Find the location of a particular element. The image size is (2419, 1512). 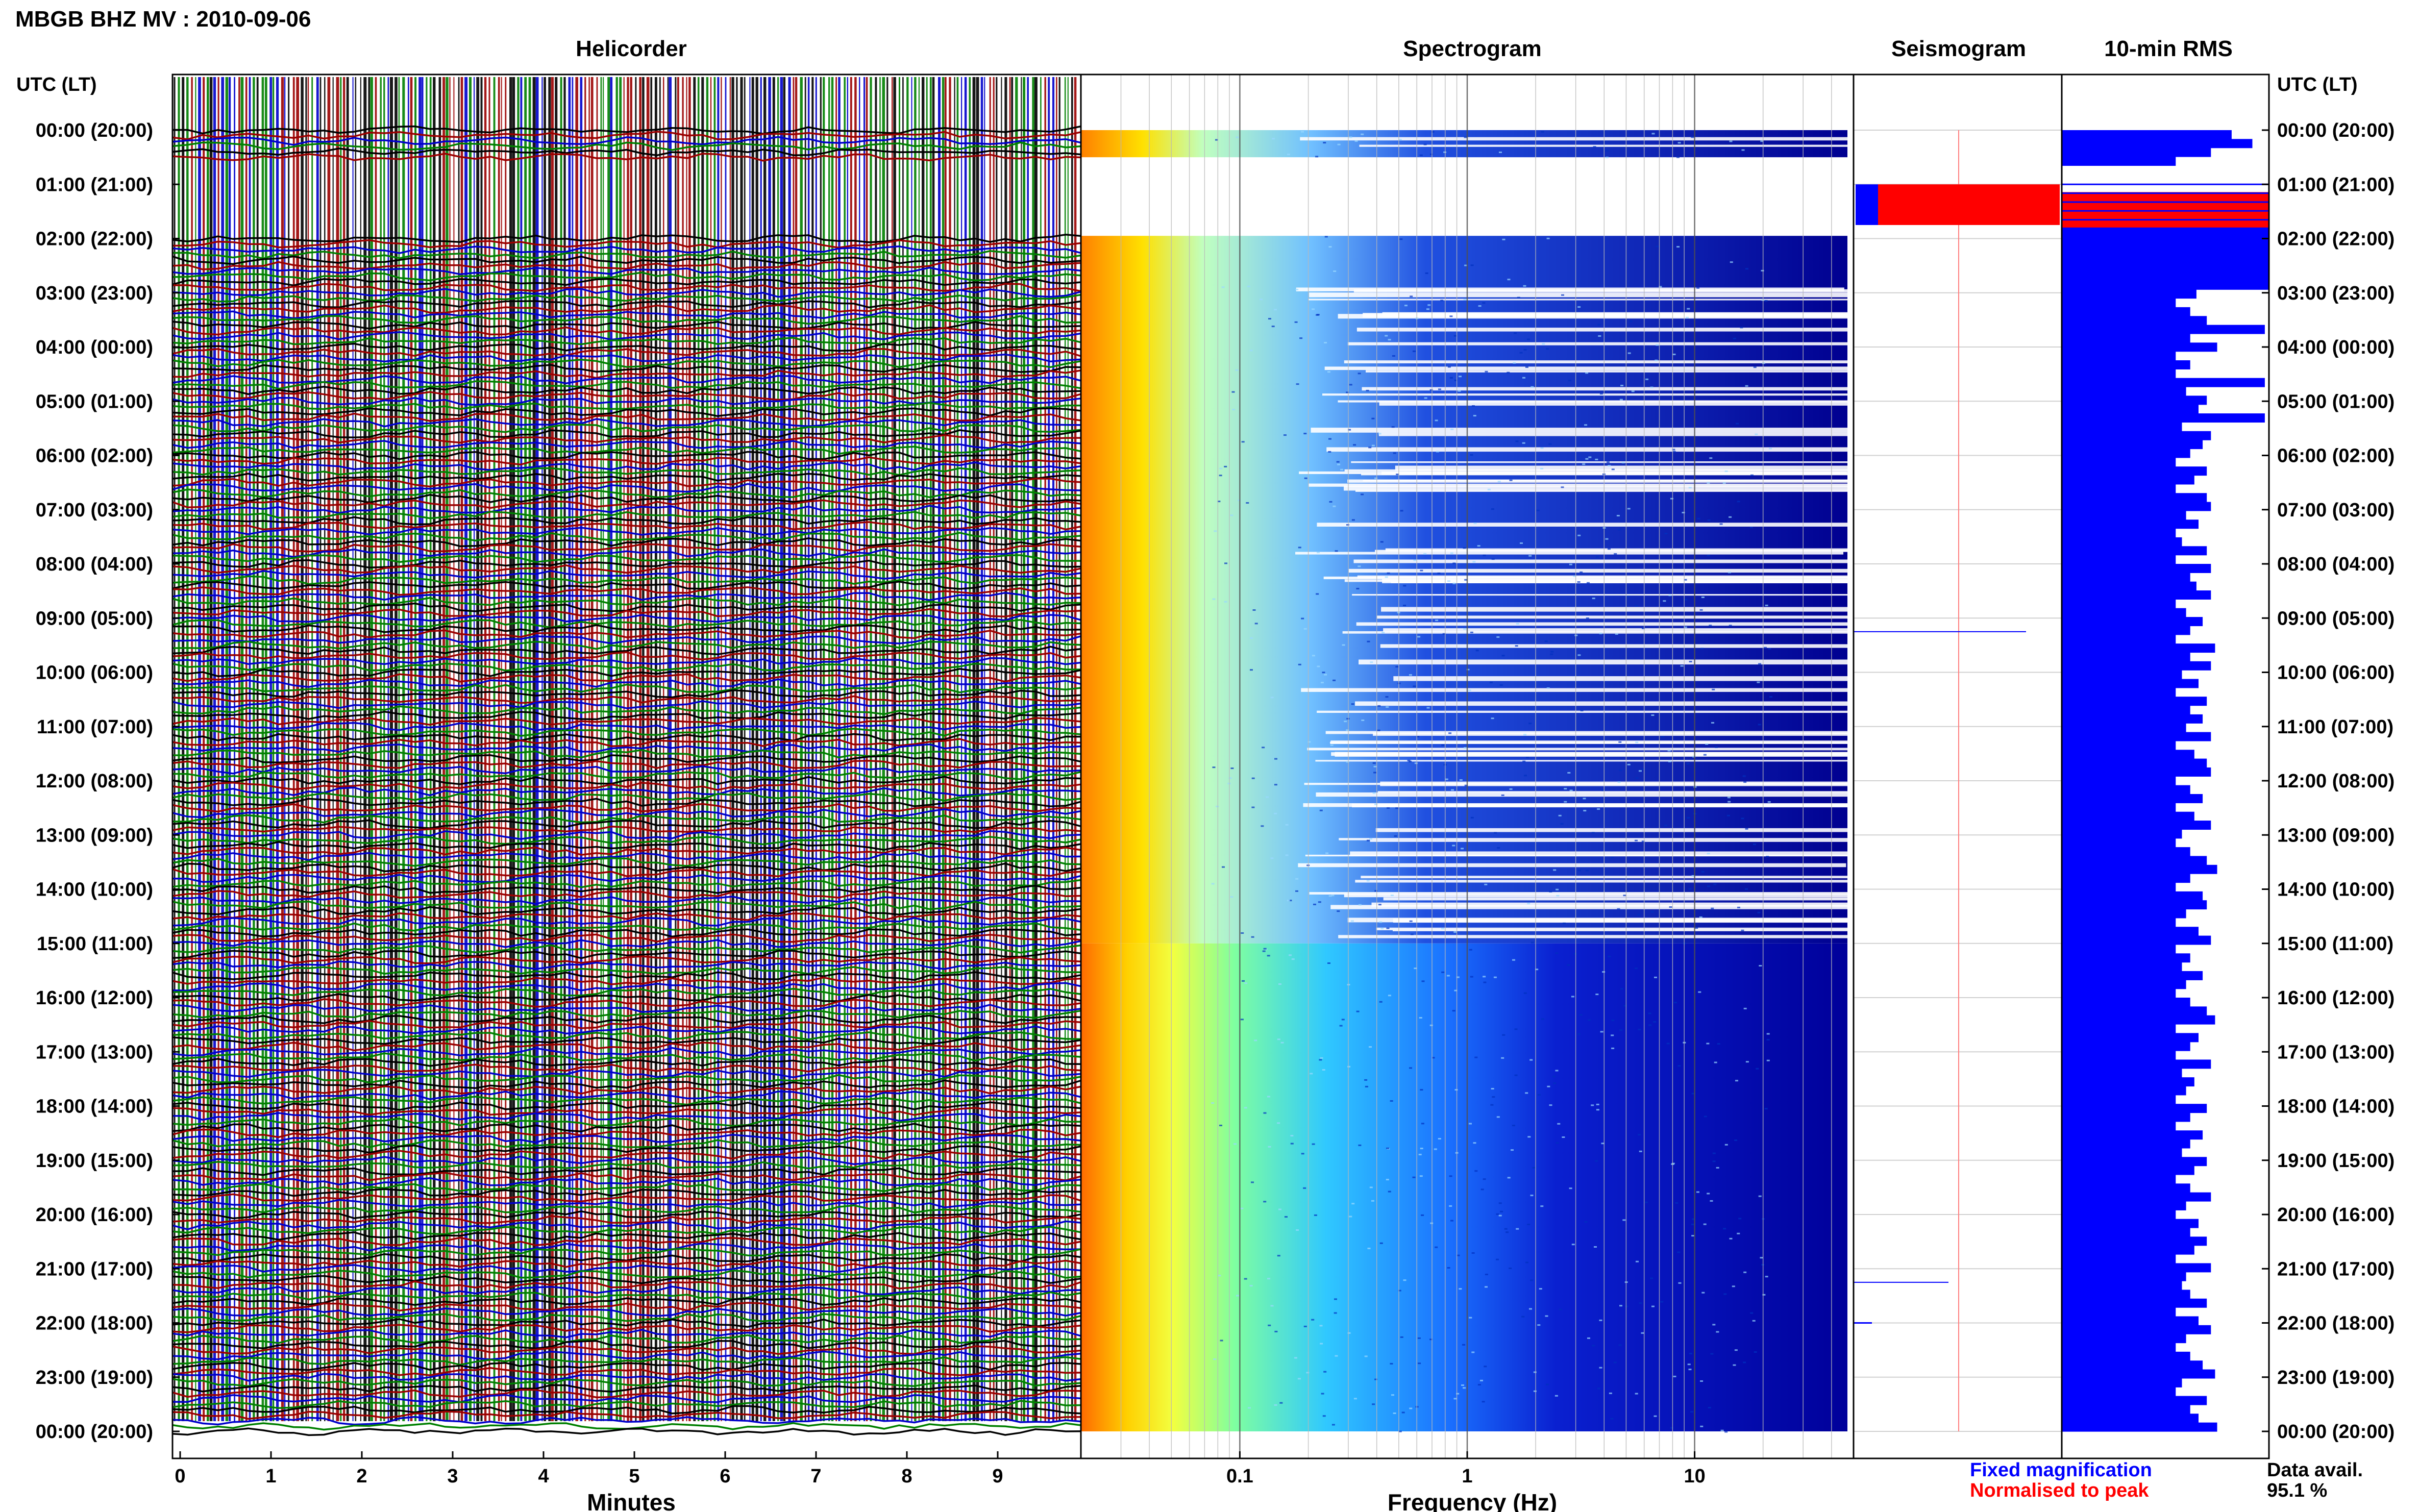

hour-tick-label-left: 19:00 (15:00) is located at coordinates (94, 1161).